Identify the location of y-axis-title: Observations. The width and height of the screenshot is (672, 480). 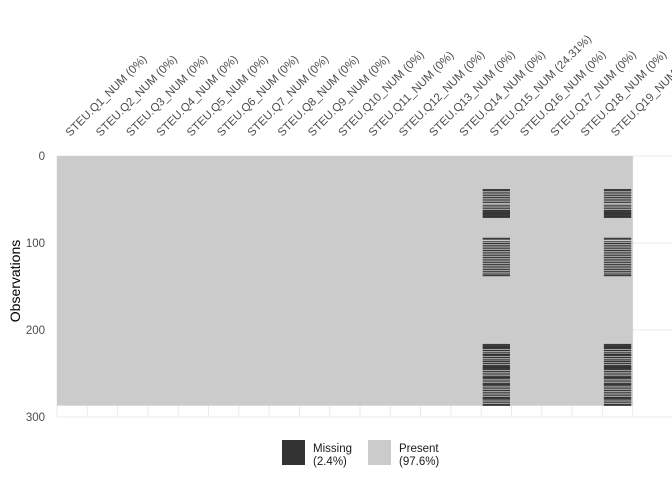
(15, 281).